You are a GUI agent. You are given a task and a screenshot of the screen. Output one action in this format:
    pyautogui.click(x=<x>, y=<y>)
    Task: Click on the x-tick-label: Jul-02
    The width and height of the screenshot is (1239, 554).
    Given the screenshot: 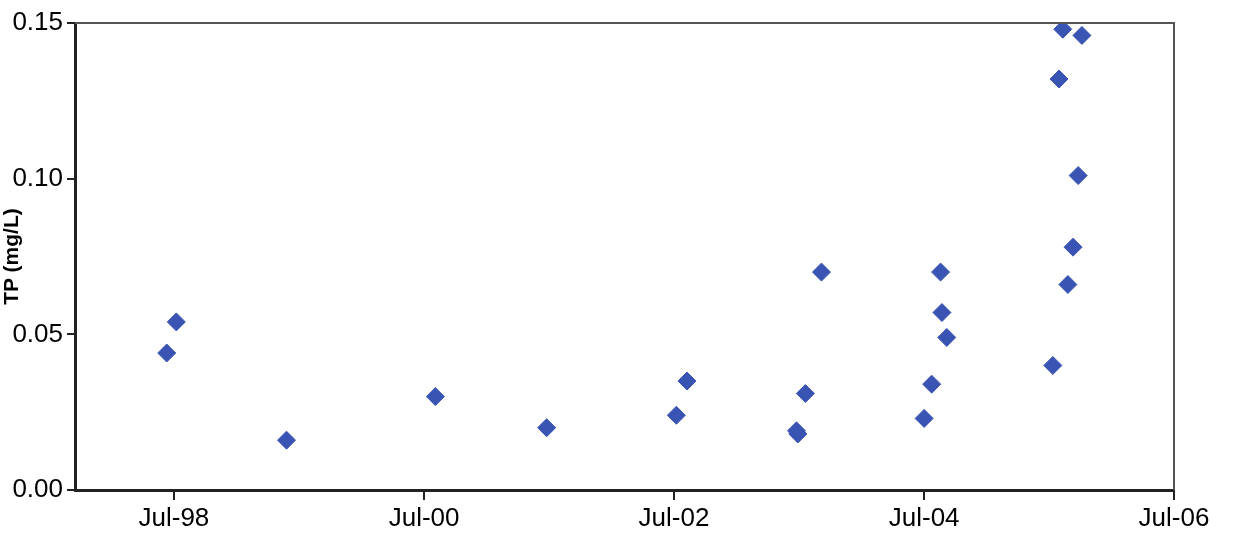 What is the action you would take?
    pyautogui.click(x=674, y=516)
    